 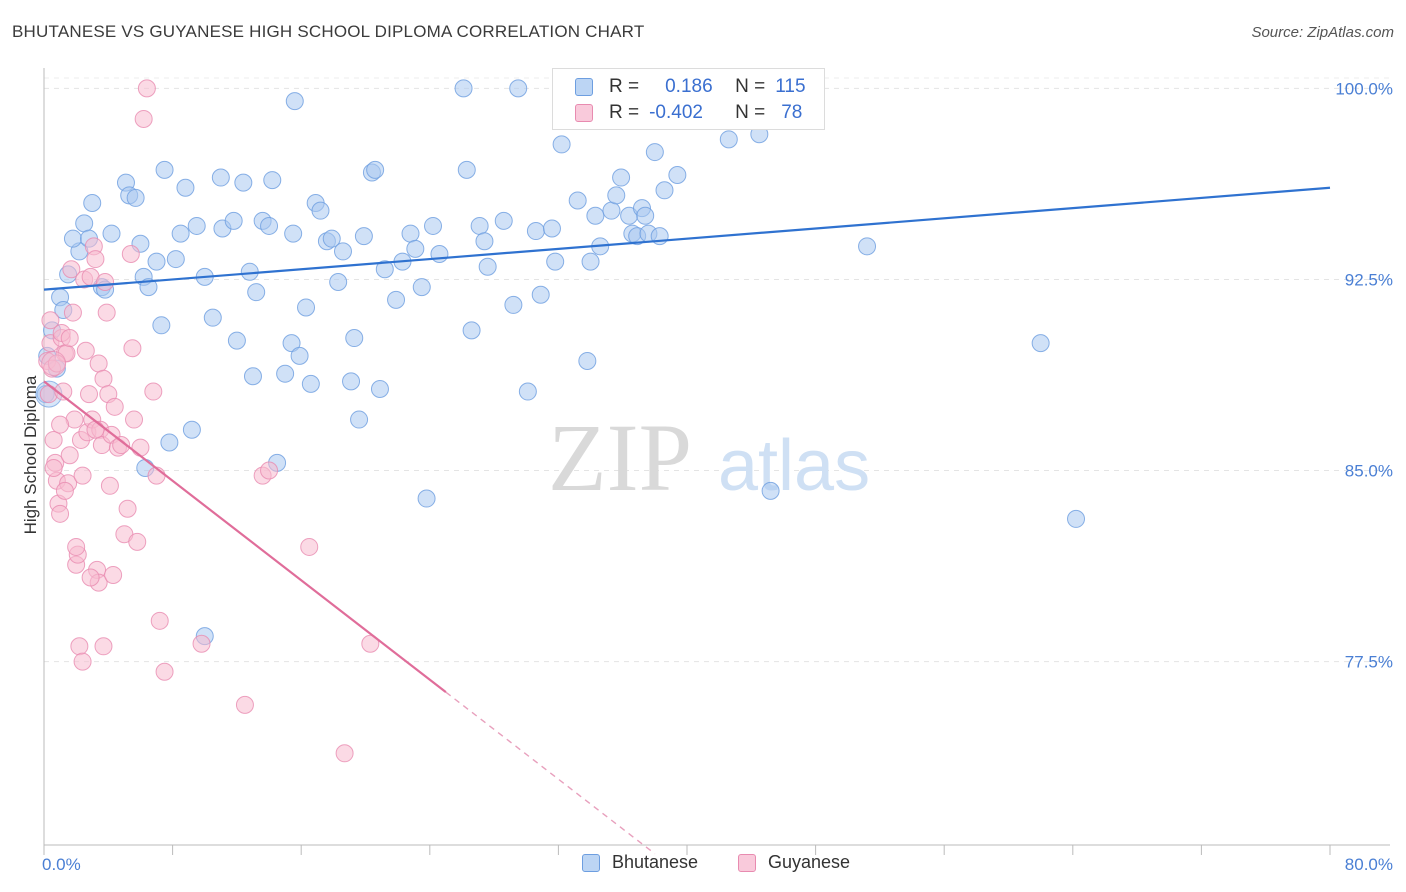 What do you see at coordinates (1369, 471) in the screenshot?
I see `y-tick-label: 85.0%` at bounding box center [1369, 471].